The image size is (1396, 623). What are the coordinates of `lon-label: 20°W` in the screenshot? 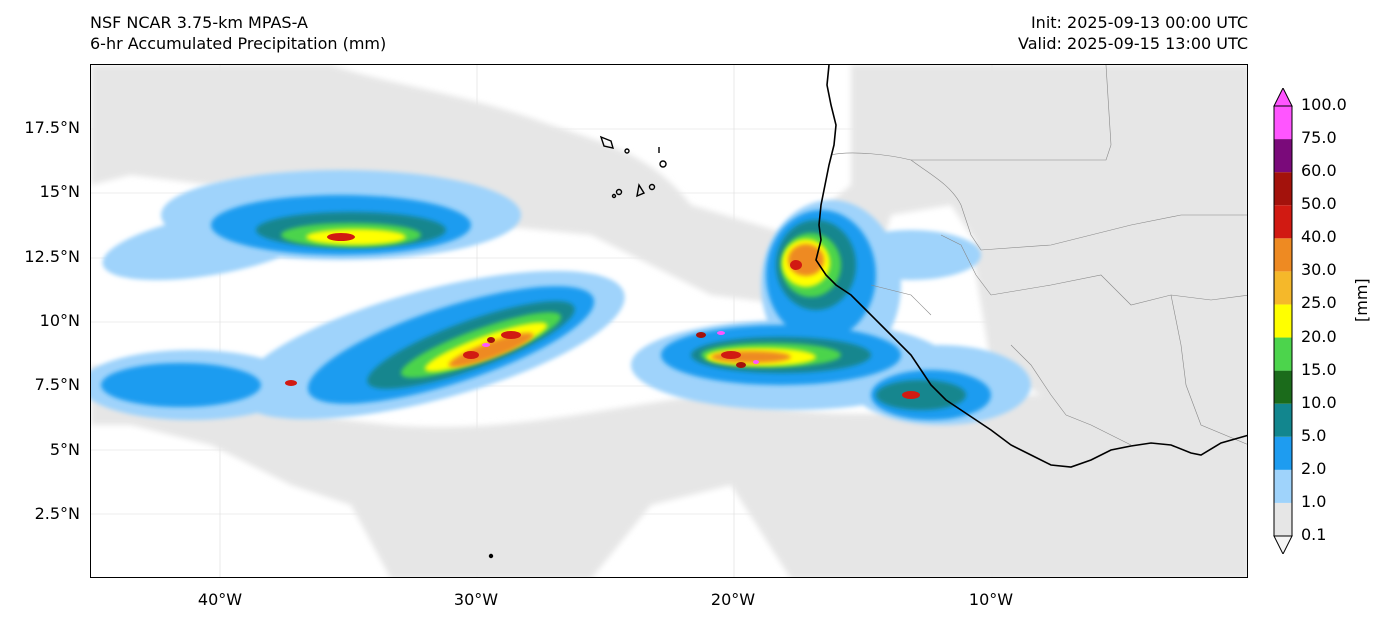 It's located at (733, 599).